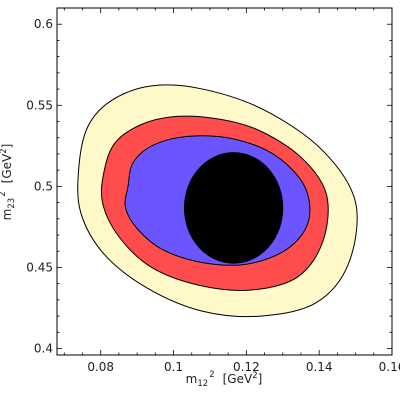  I want to click on y-axis-label-unit: [GeV, so click(7, 168).